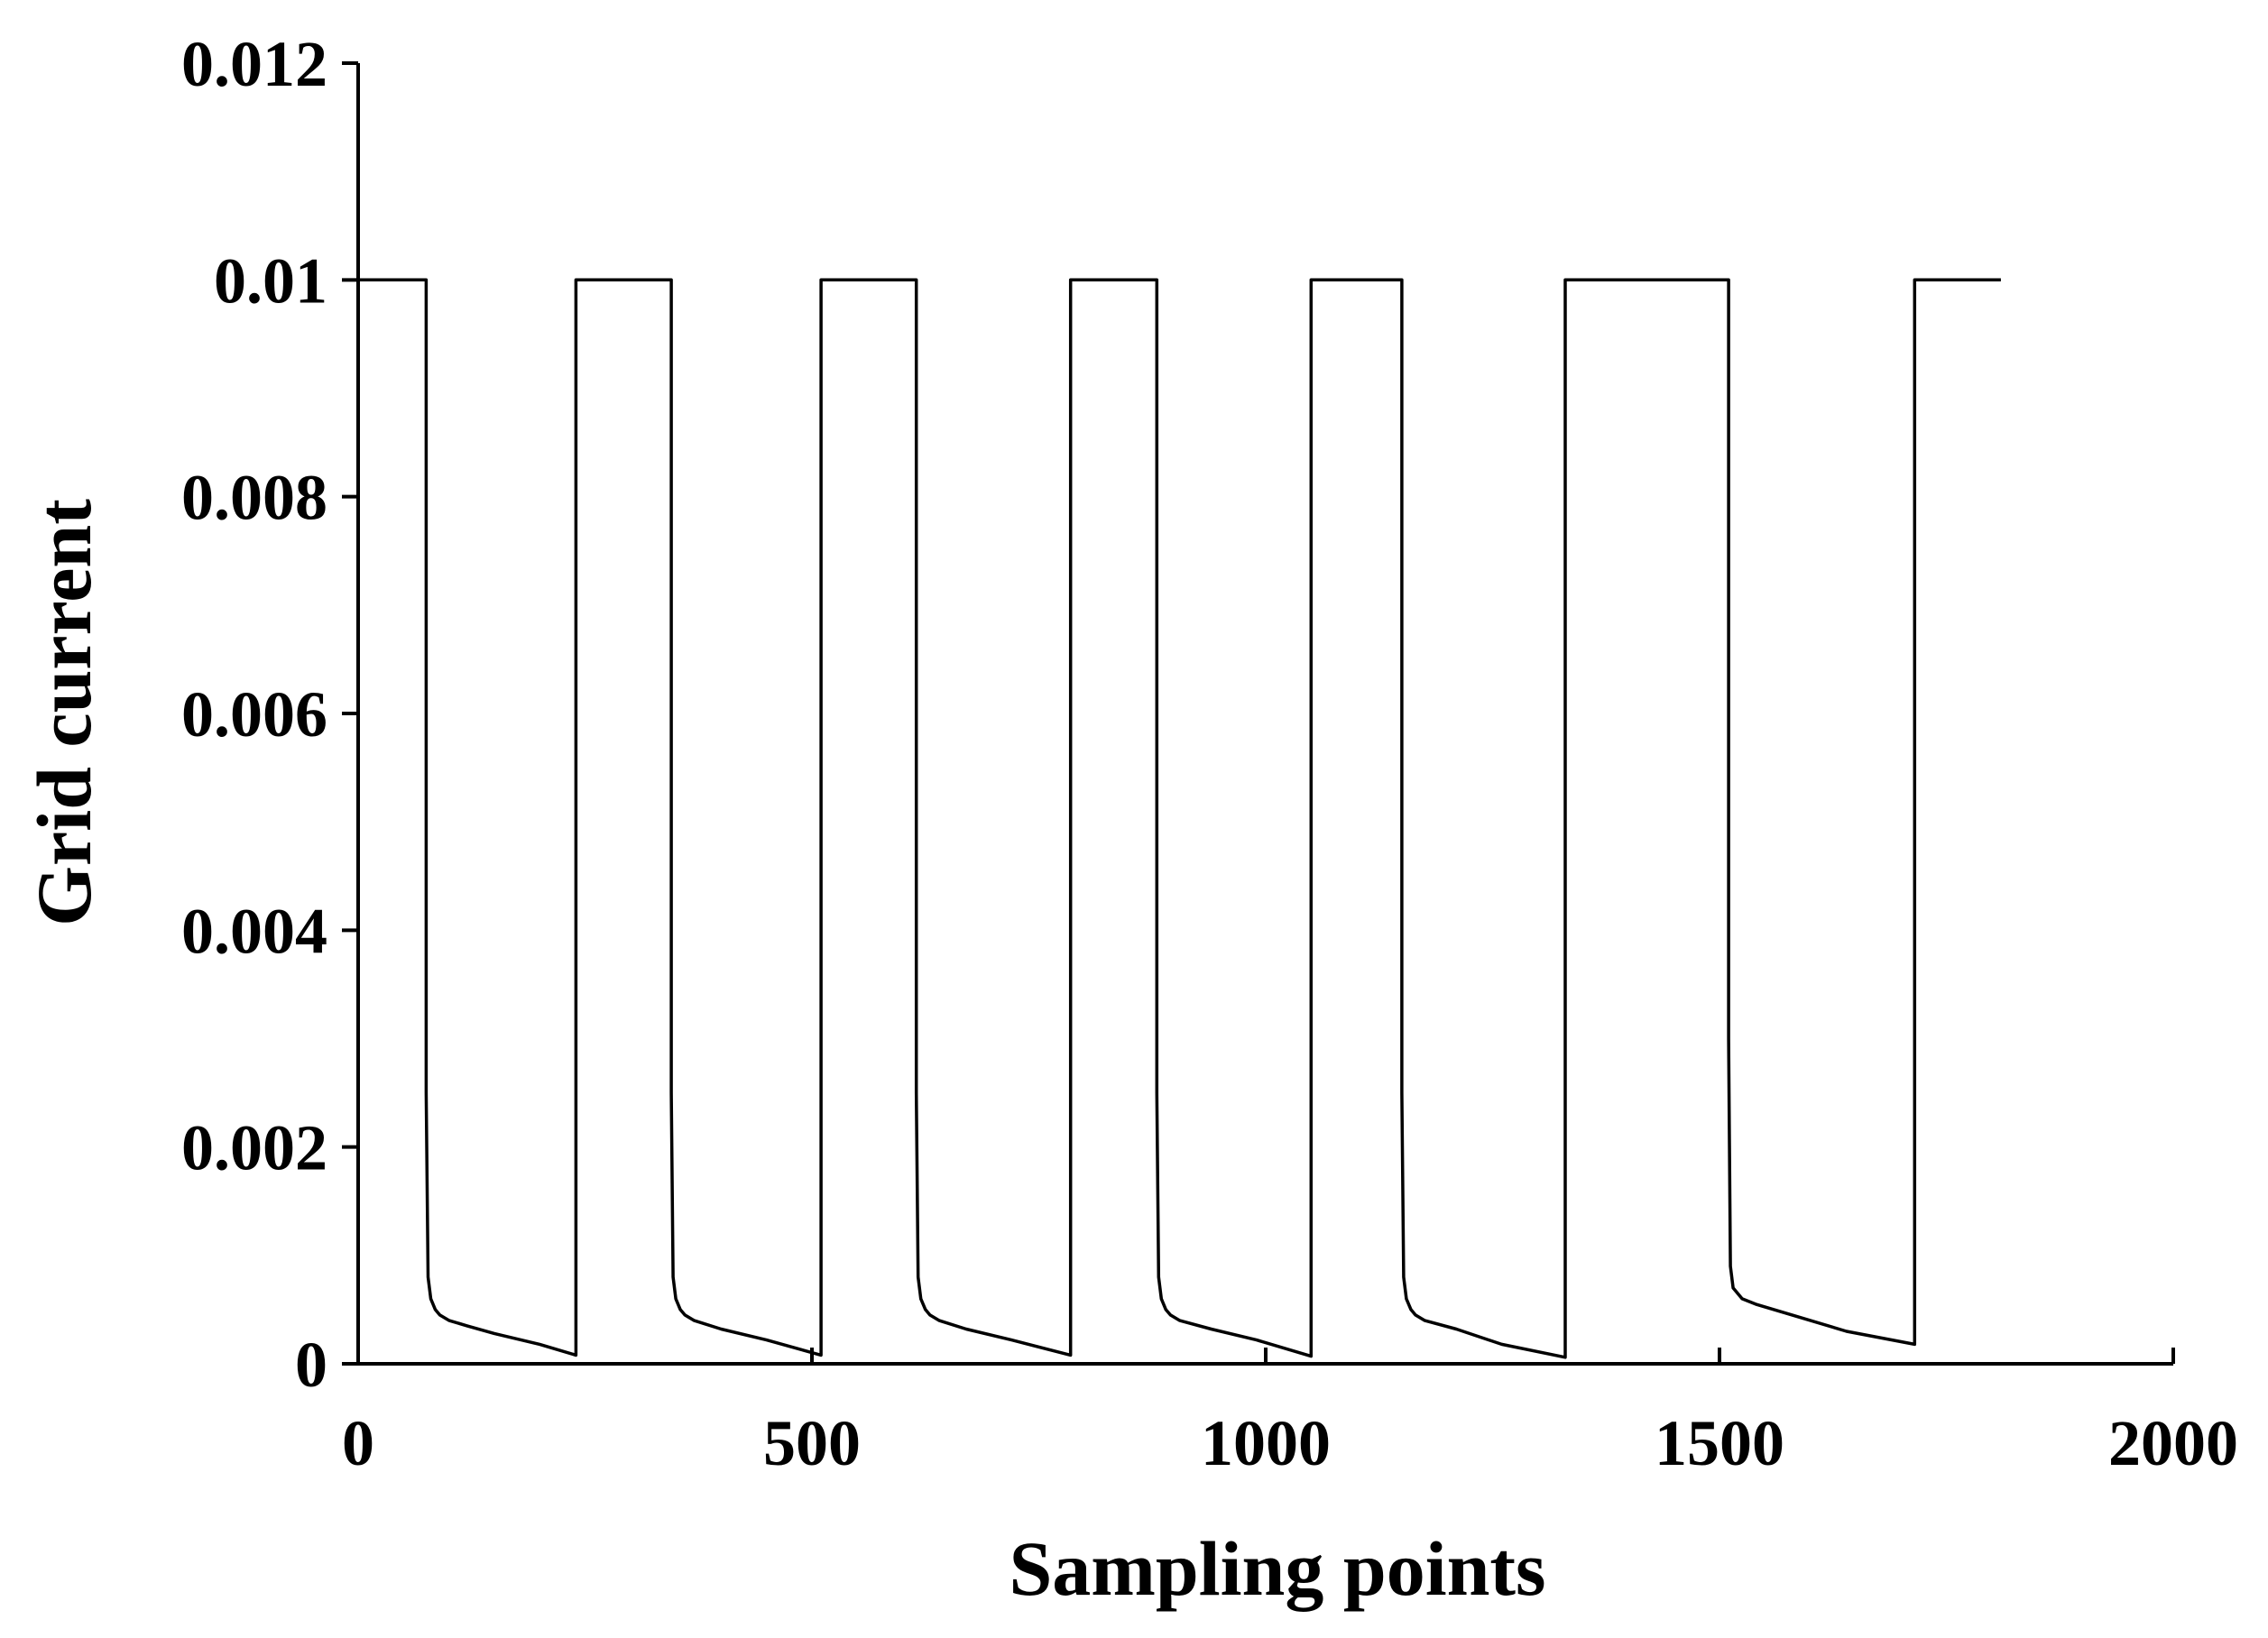 Image resolution: width=2268 pixels, height=1638 pixels. I want to click on x-tick-label: 1500, so click(1719, 1443).